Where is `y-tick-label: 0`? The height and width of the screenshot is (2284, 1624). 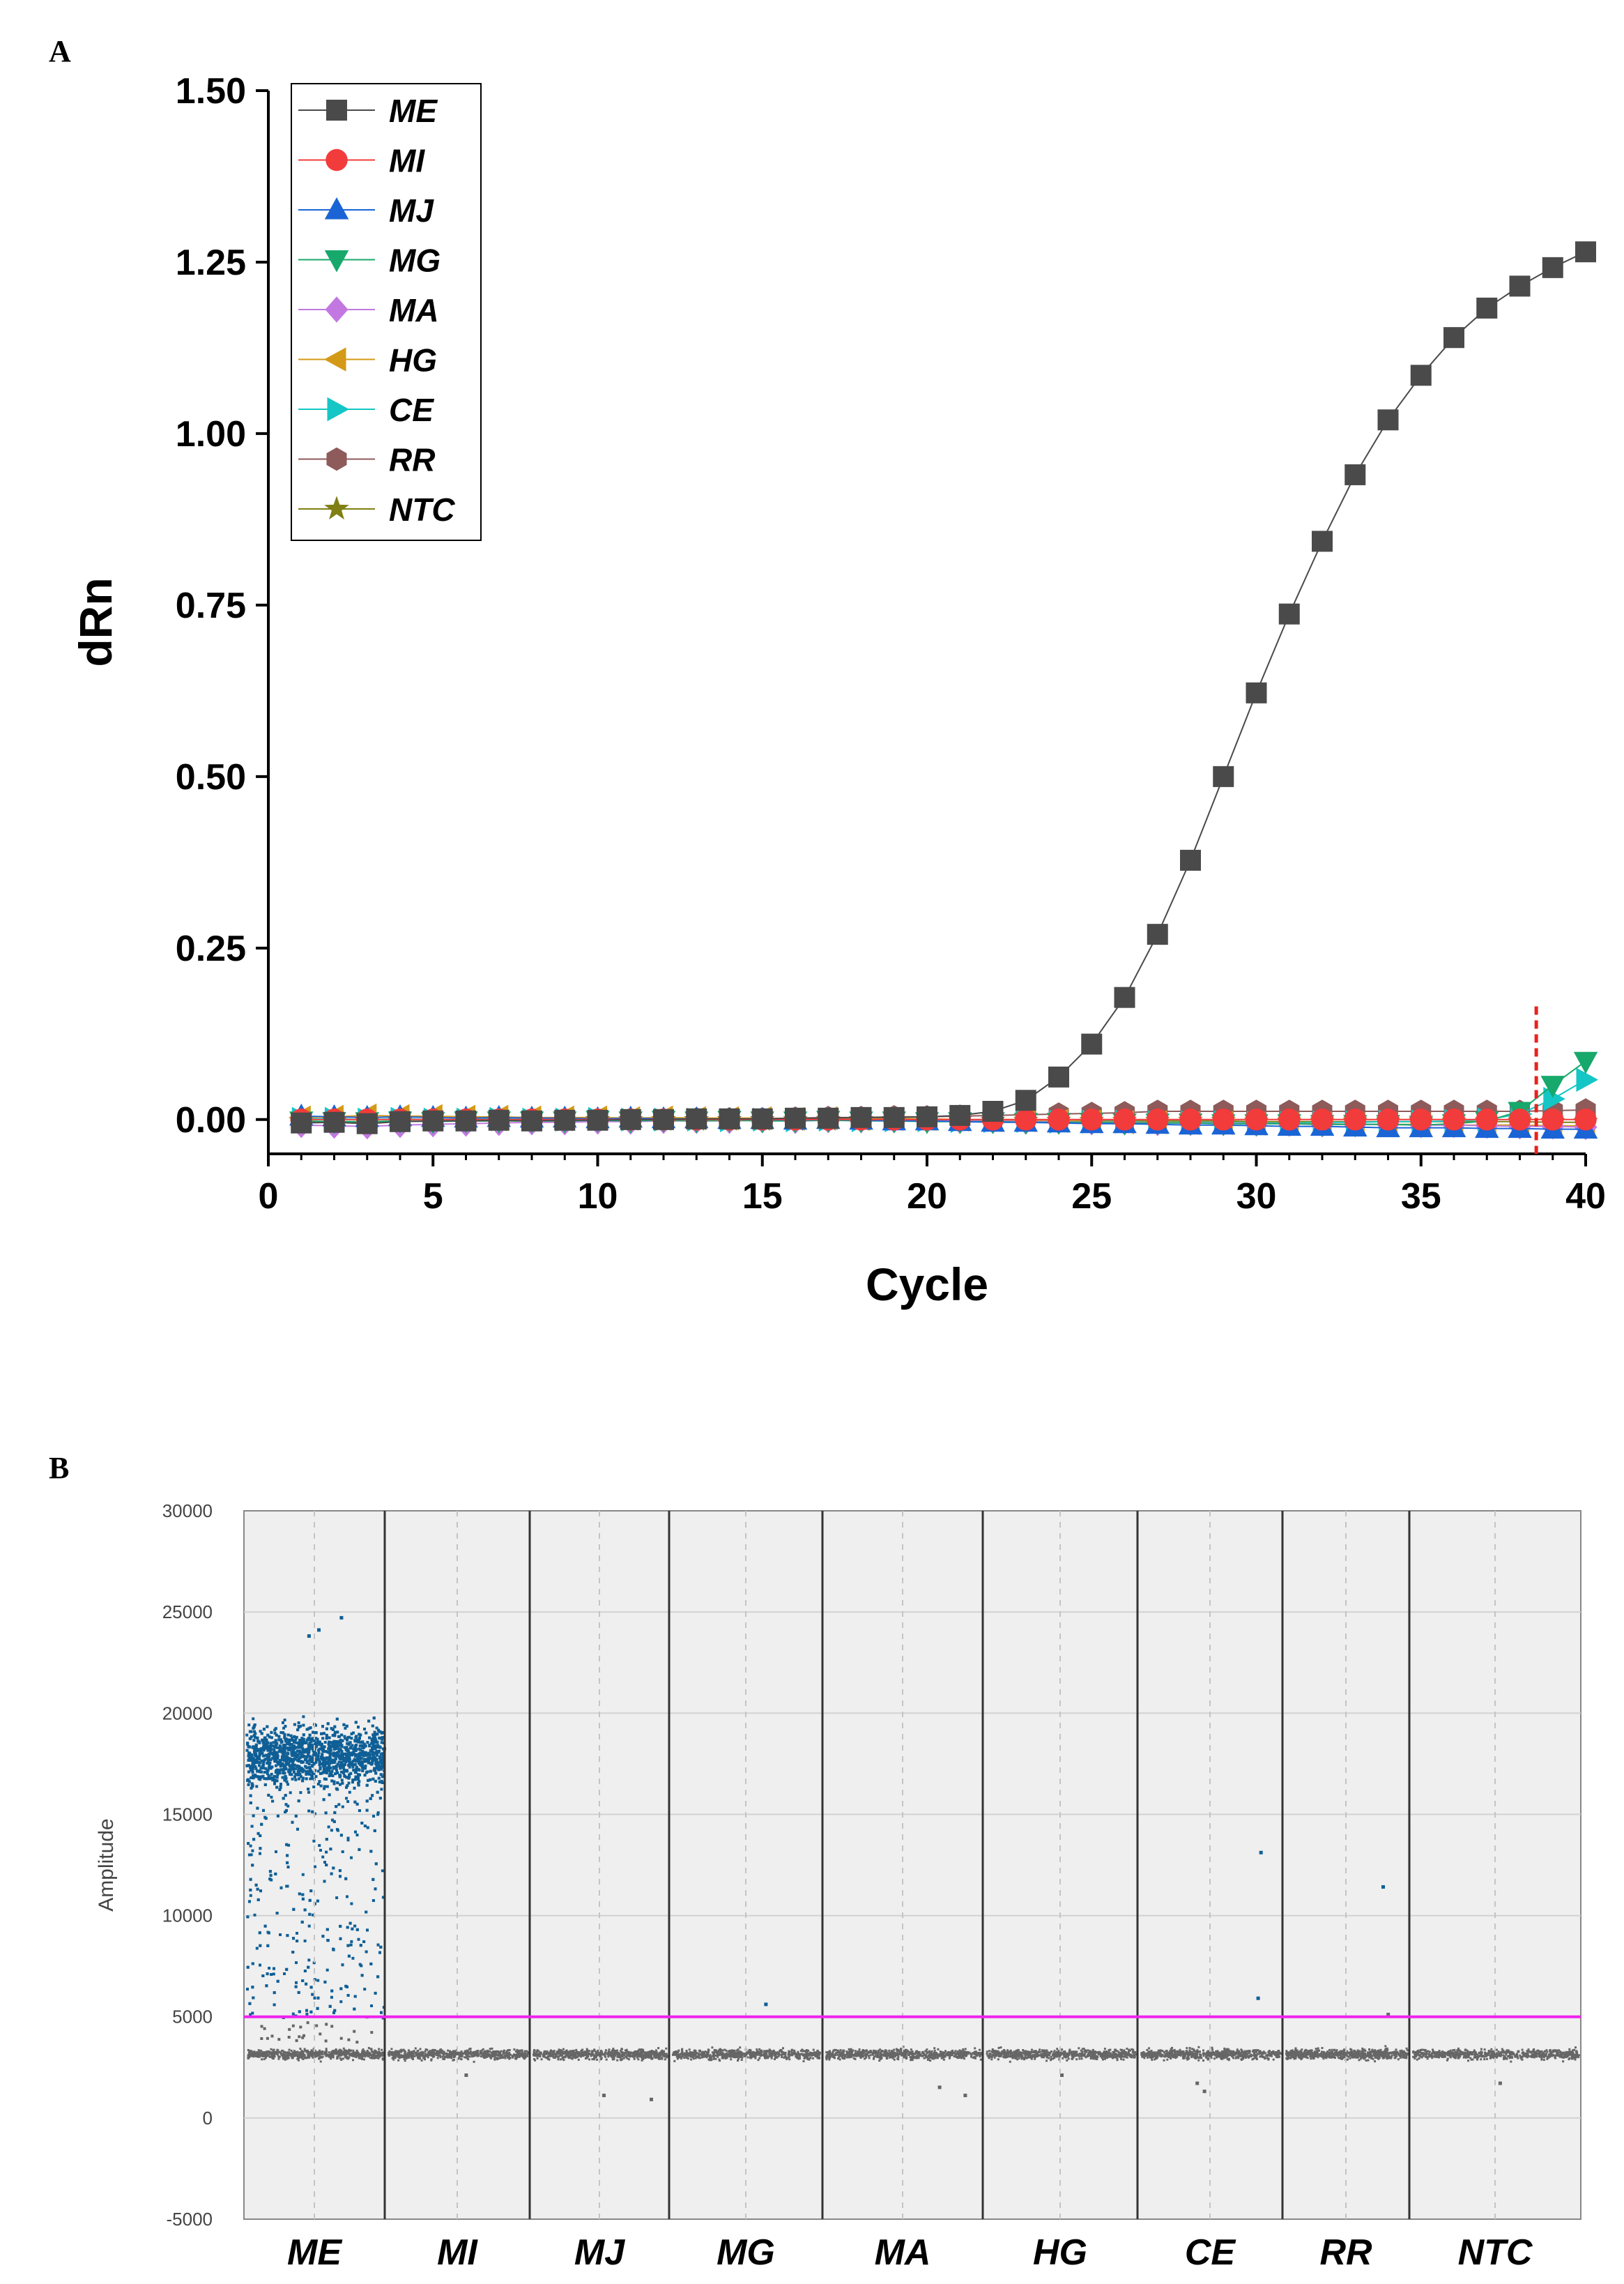
y-tick-label: 0 is located at coordinates (208, 2118).